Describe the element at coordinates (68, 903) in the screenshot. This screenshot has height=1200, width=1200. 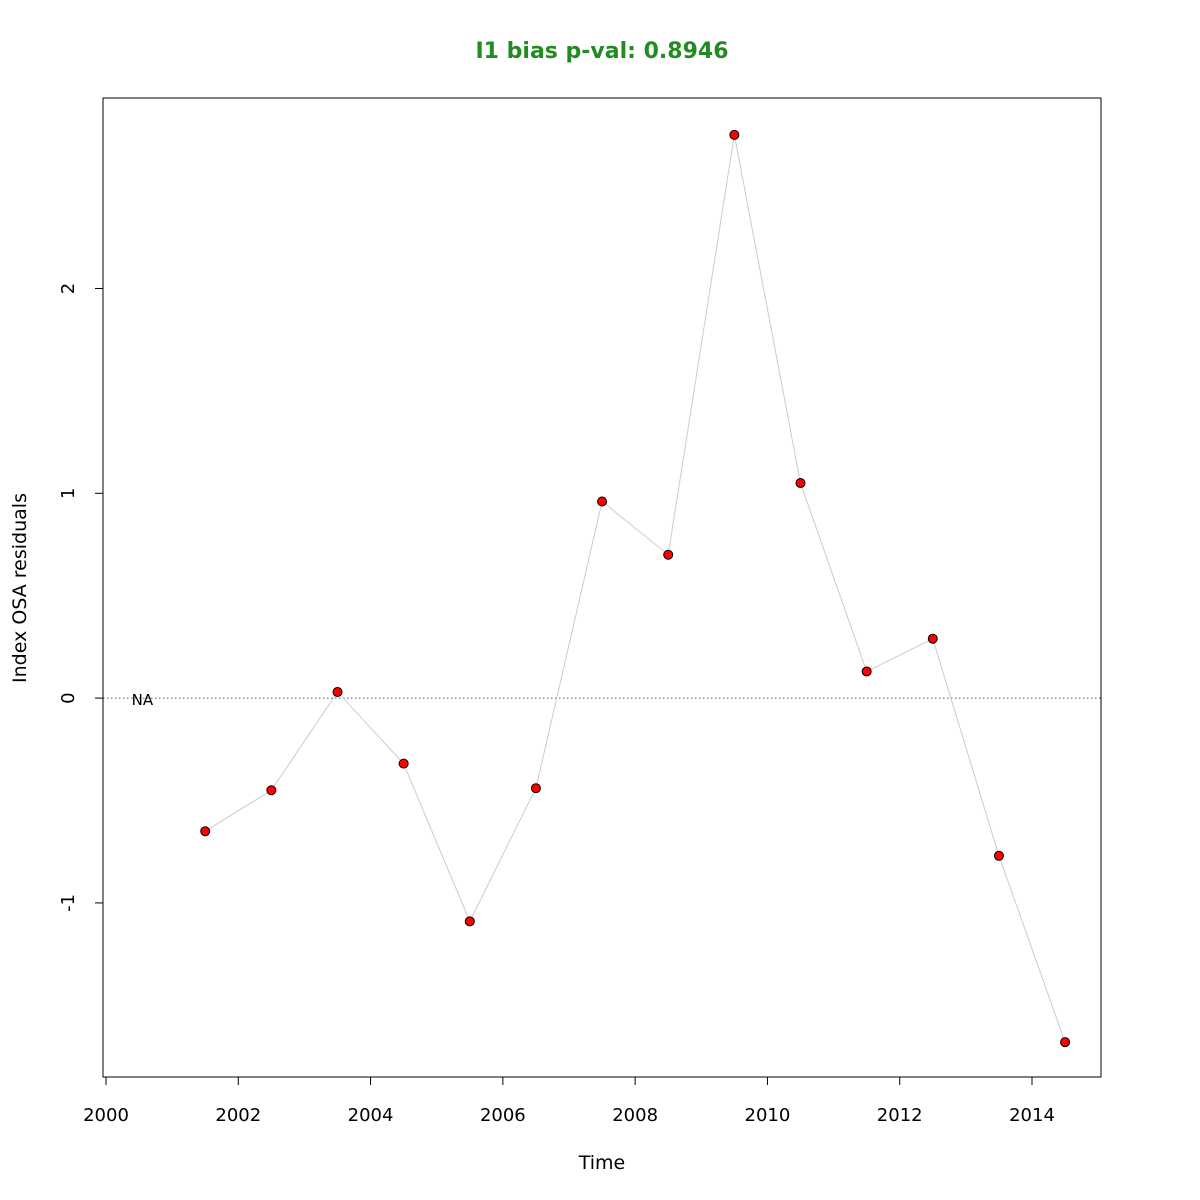
I see `y-tick-label: -1` at that location.